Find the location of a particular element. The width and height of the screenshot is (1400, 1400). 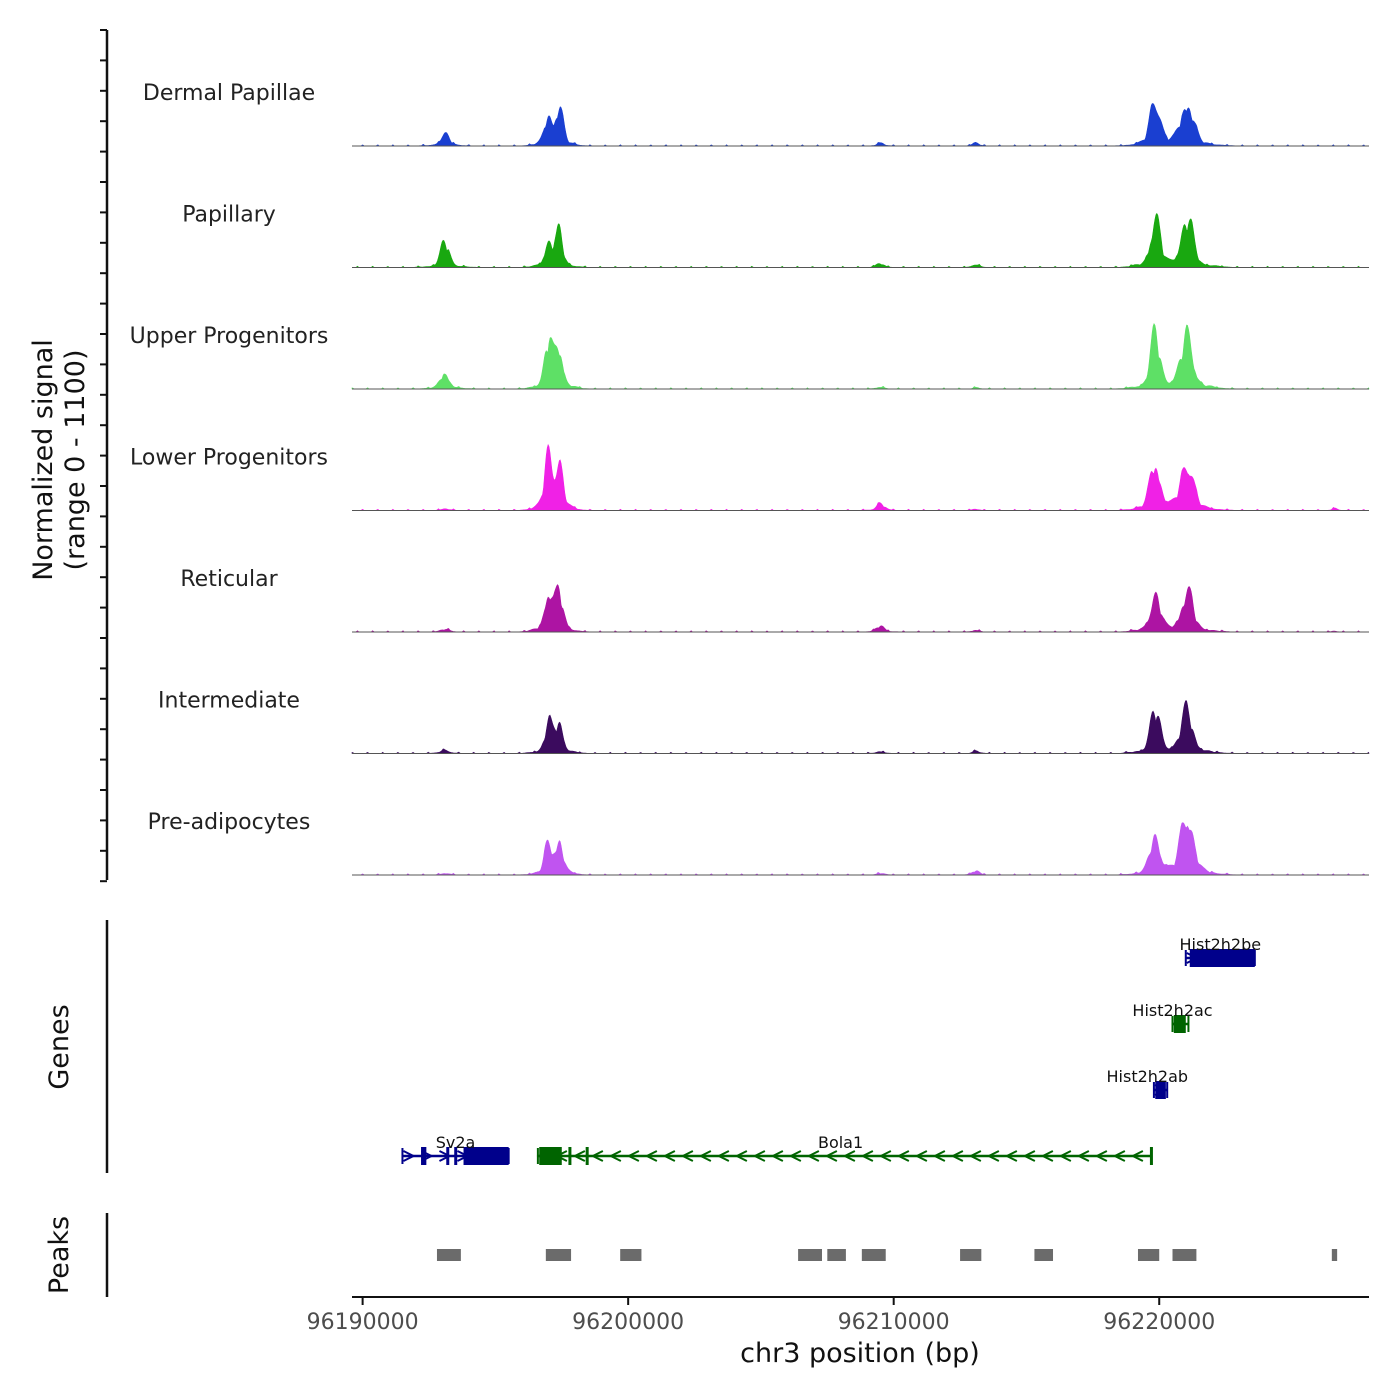

gene-model: Sv2a is located at coordinates (455, 1149).